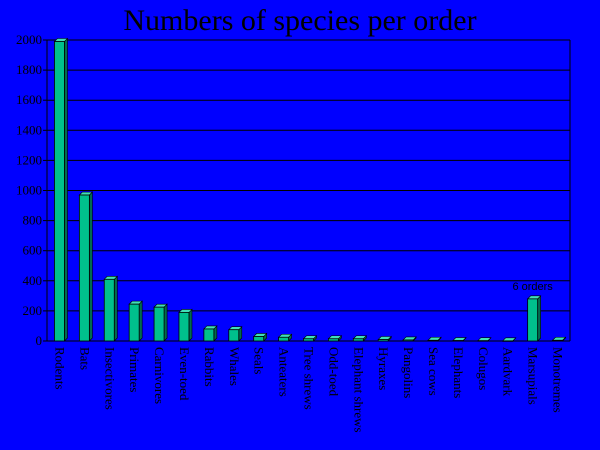 The width and height of the screenshot is (600, 450). What do you see at coordinates (134, 370) in the screenshot?
I see `x-tick-label: Primates` at bounding box center [134, 370].